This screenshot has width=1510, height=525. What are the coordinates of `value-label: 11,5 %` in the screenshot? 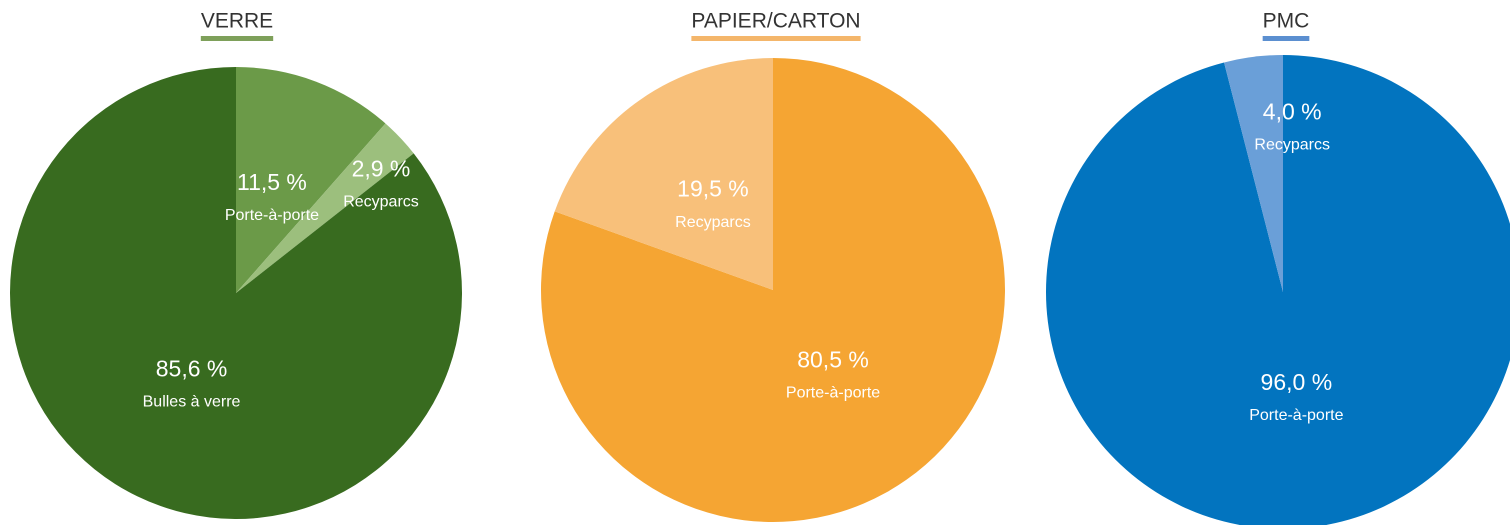 It's located at (272, 182).